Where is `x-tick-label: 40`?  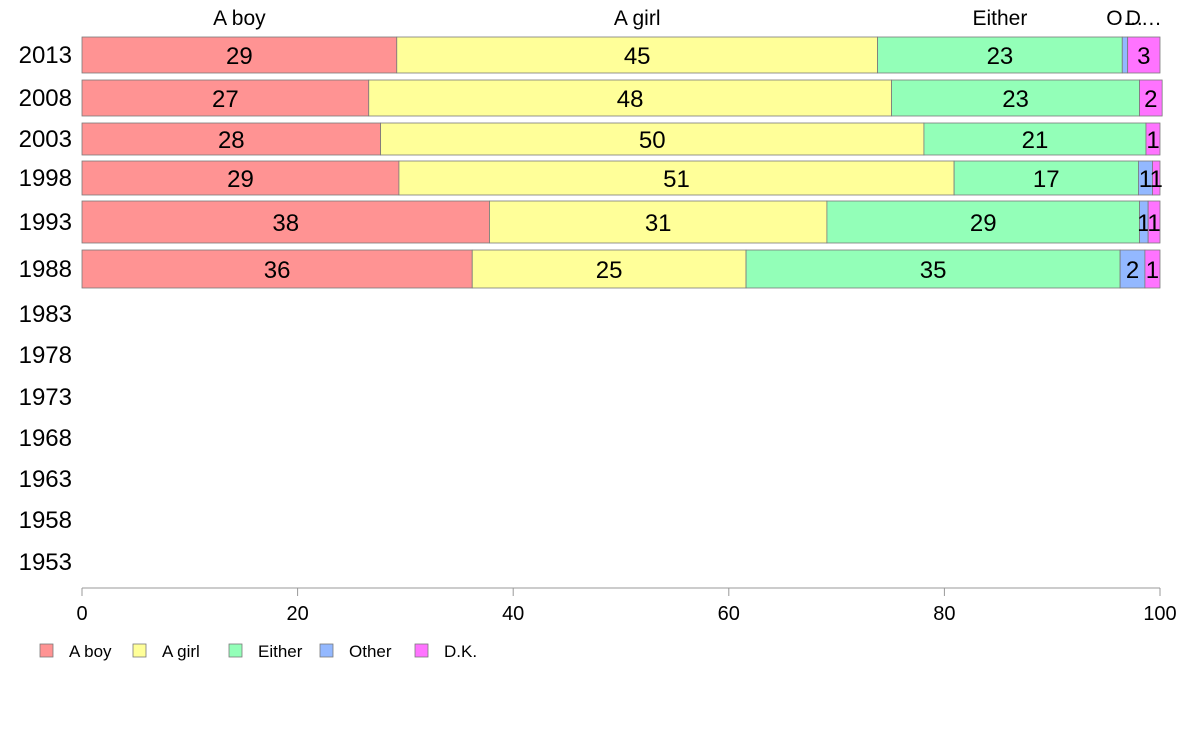
x-tick-label: 40 is located at coordinates (513, 614).